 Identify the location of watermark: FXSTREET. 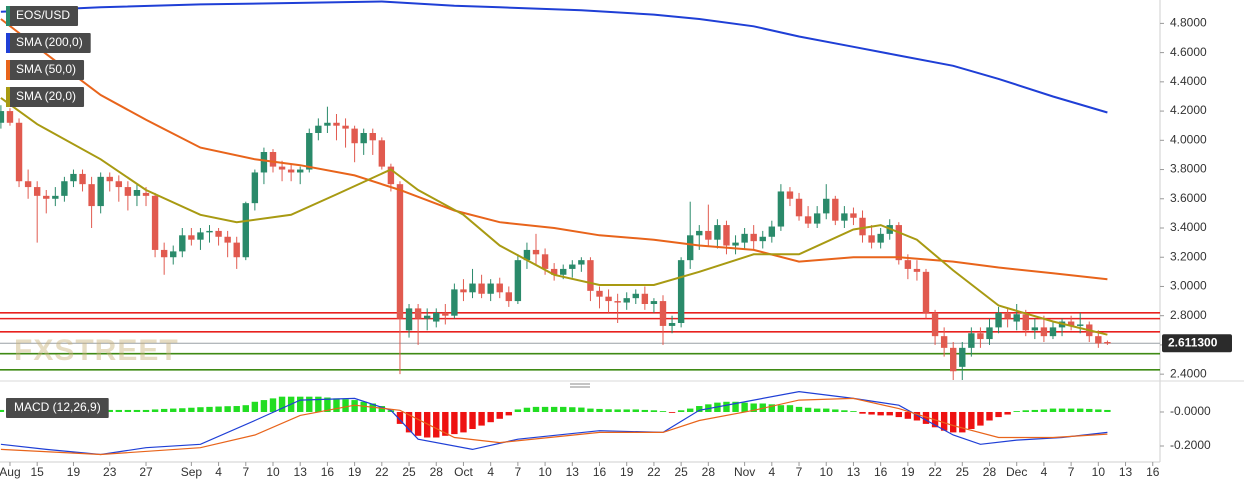
(96, 350).